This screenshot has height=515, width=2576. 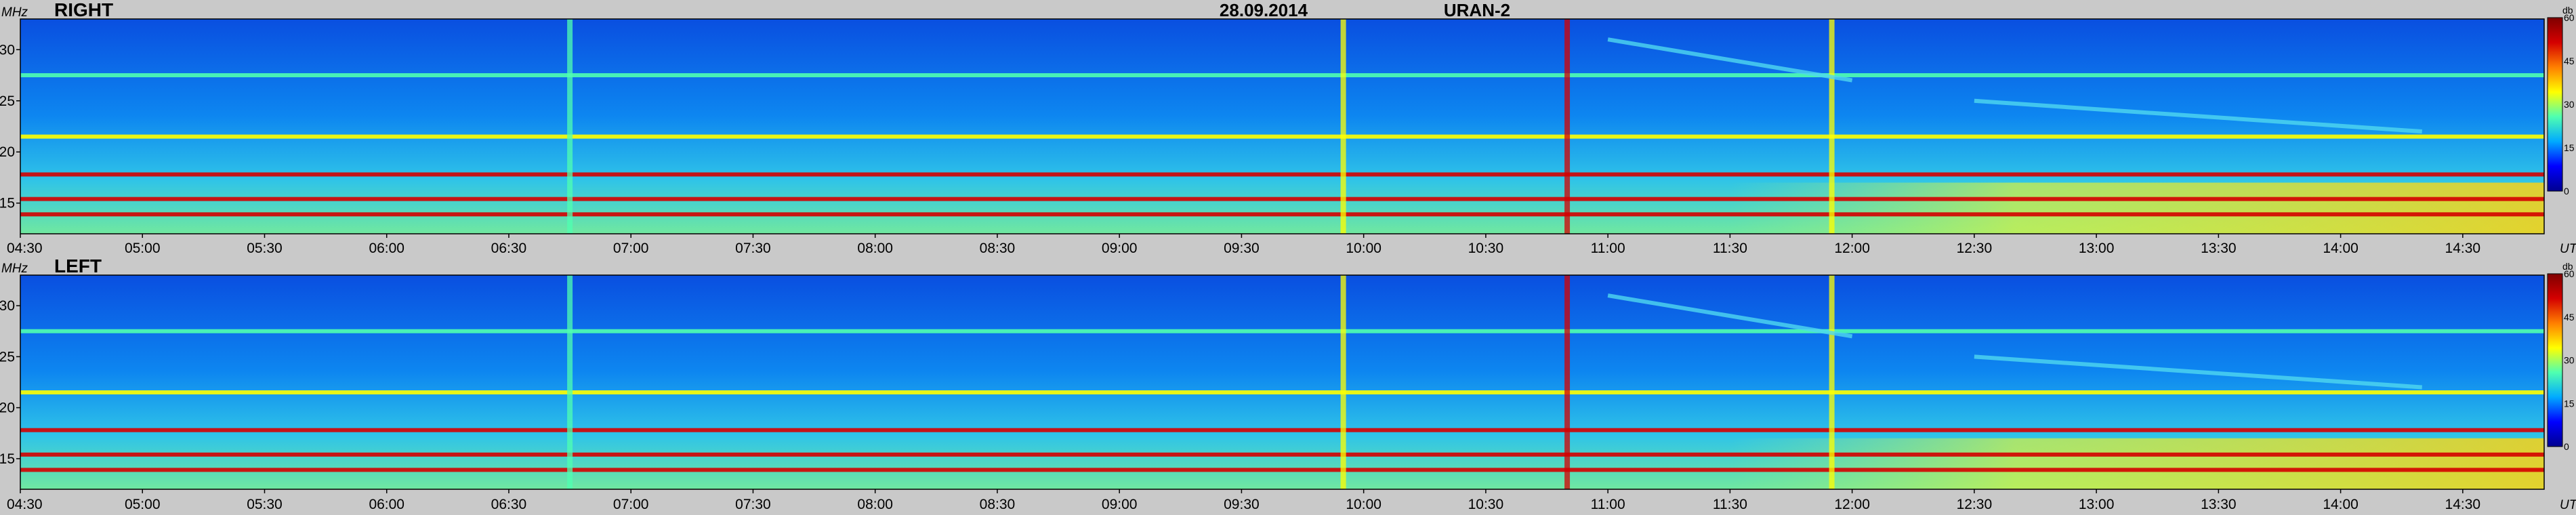 What do you see at coordinates (1608, 249) in the screenshot?
I see `x-tick-label: 11:00` at bounding box center [1608, 249].